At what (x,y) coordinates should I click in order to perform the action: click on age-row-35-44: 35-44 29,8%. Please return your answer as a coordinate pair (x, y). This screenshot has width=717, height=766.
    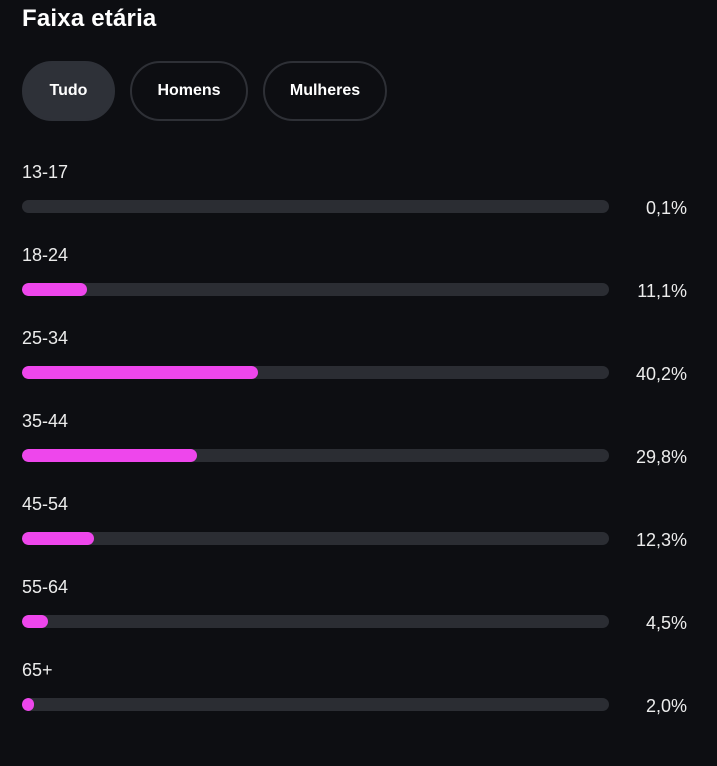
    Looking at the image, I should click on (358, 450).